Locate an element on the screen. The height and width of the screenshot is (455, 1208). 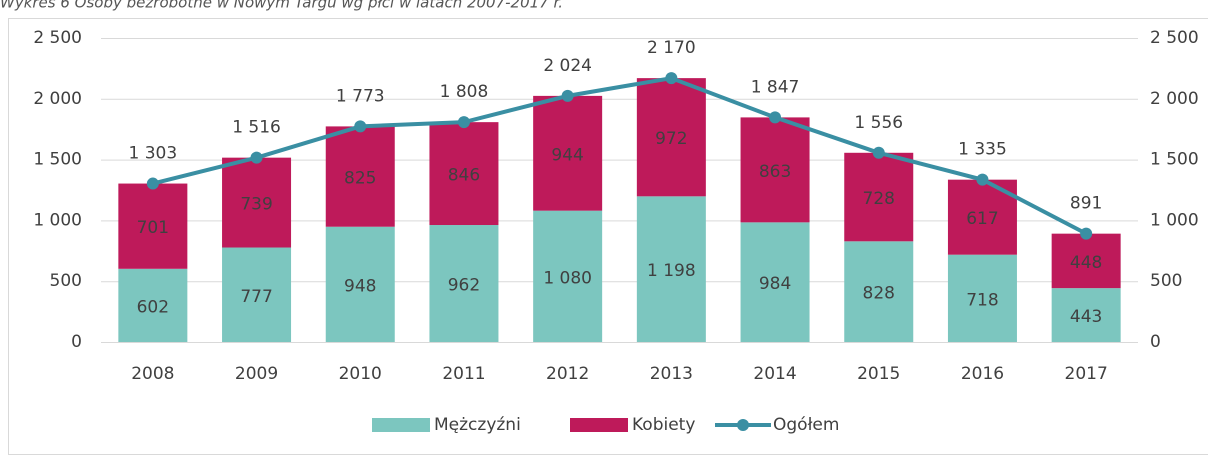
data-label: 728 is located at coordinates (879, 199).